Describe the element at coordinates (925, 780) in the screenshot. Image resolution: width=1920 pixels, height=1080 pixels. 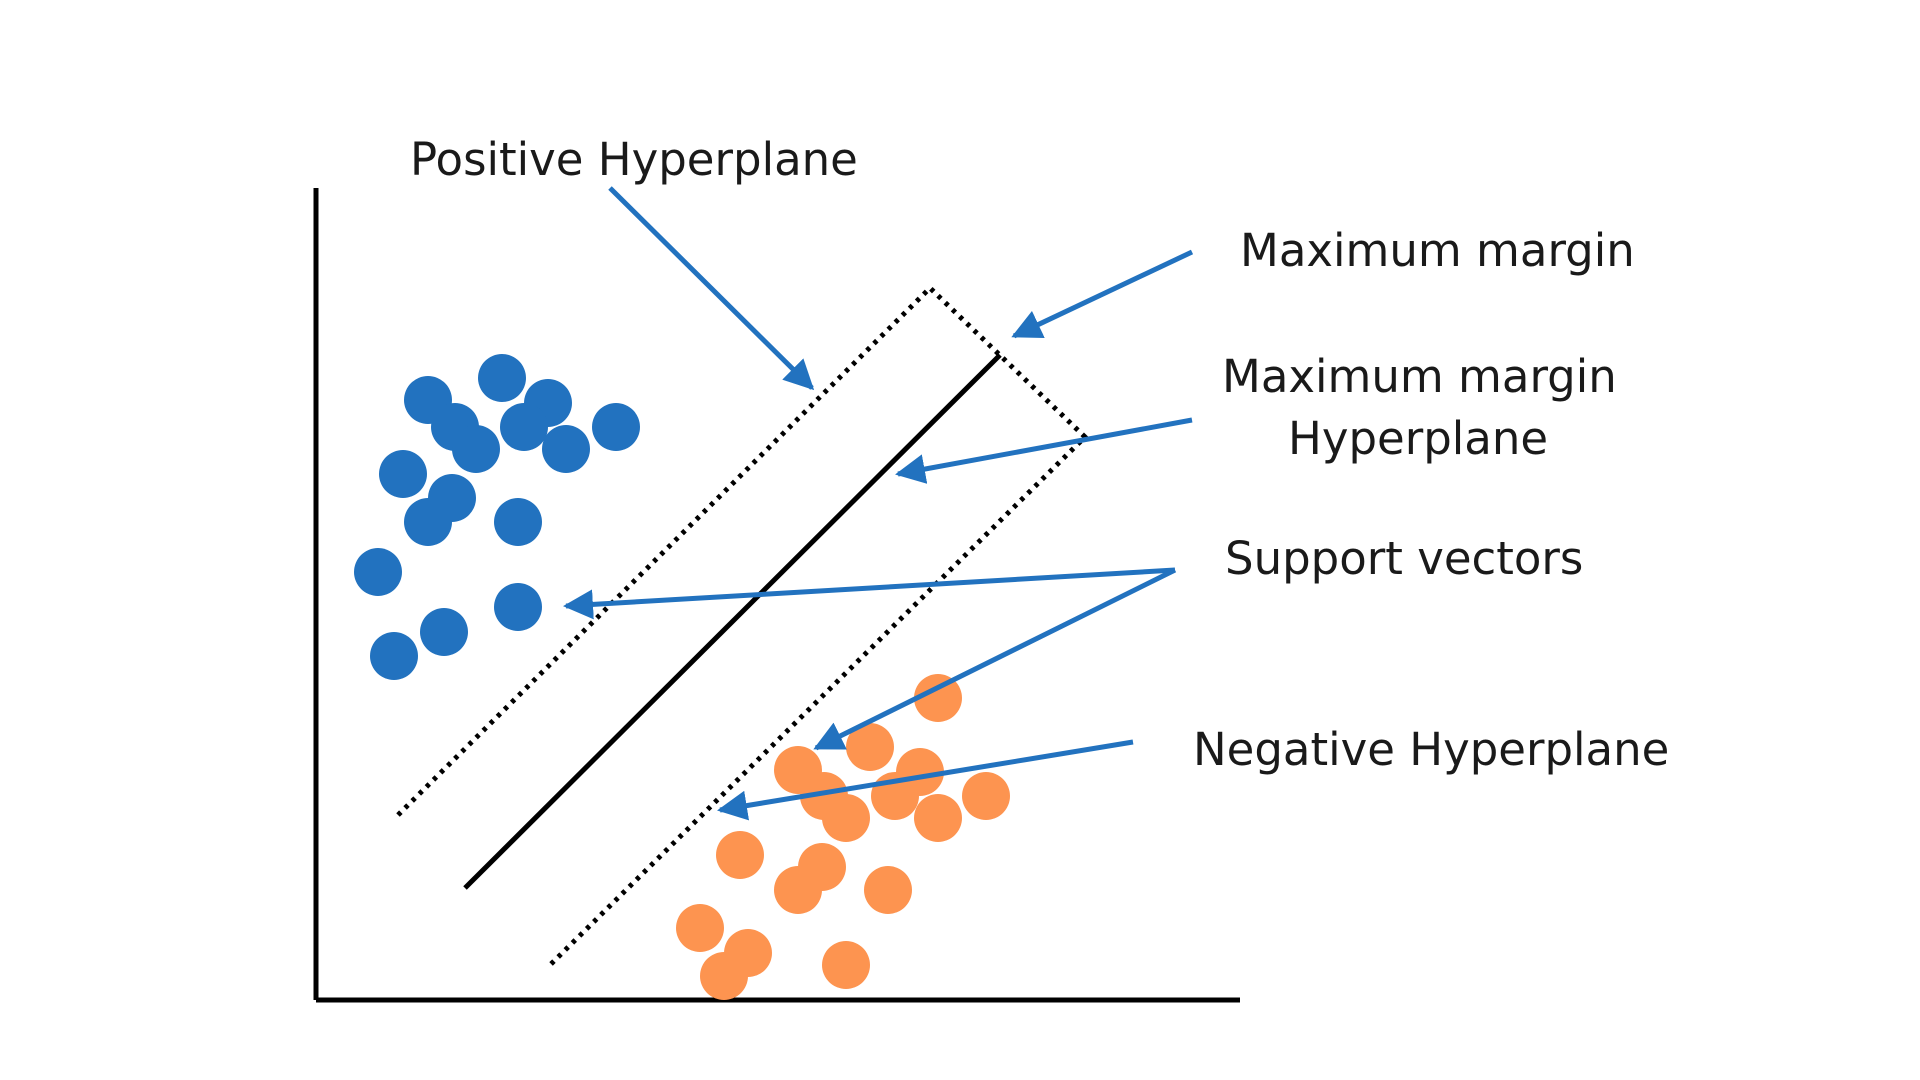
I see `negative-hyperplane-arrow` at that location.